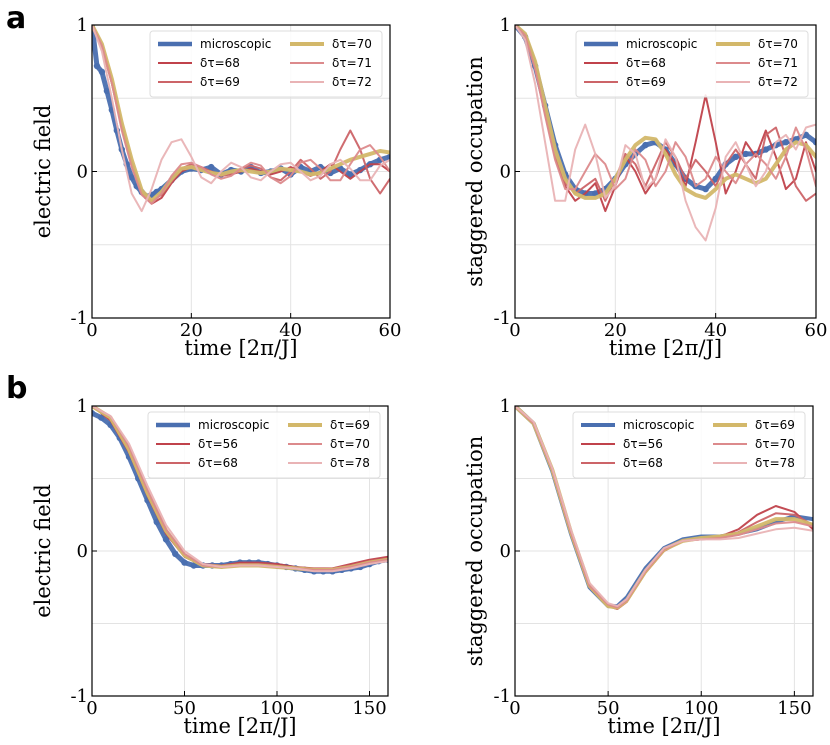 Image resolution: width=830 pixels, height=745 pixels. What do you see at coordinates (16, 388) in the screenshot?
I see `panel-label-b: b` at bounding box center [16, 388].